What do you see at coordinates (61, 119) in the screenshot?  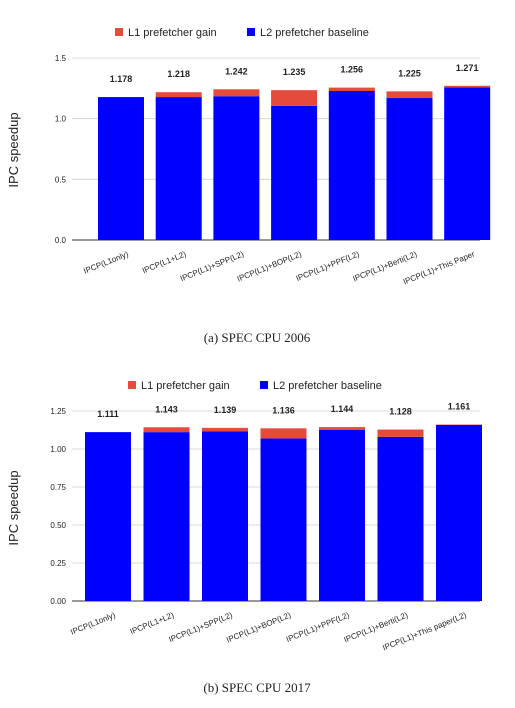 I see `y-tick-label: 1.0` at bounding box center [61, 119].